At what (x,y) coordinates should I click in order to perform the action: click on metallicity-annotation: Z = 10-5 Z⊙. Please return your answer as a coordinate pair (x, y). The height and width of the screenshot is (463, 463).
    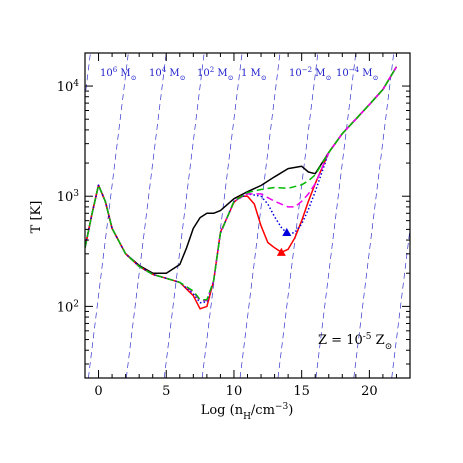
    Looking at the image, I should click on (355, 342).